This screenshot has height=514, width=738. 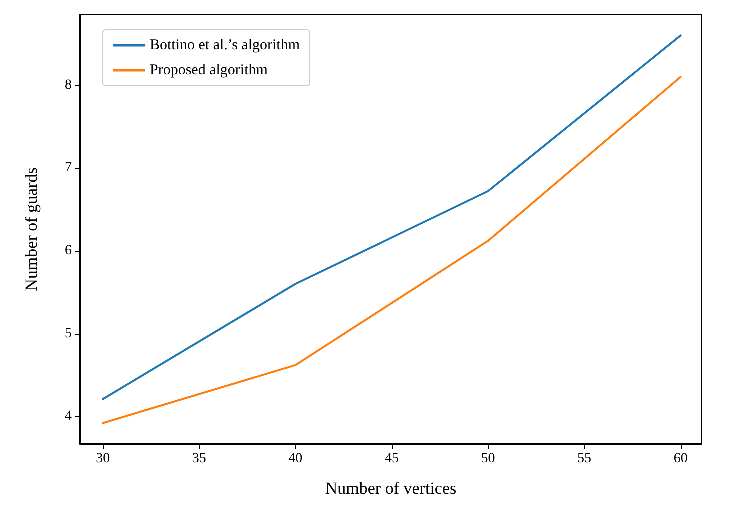 I want to click on legend-label: Proposed algorithm, so click(x=209, y=70).